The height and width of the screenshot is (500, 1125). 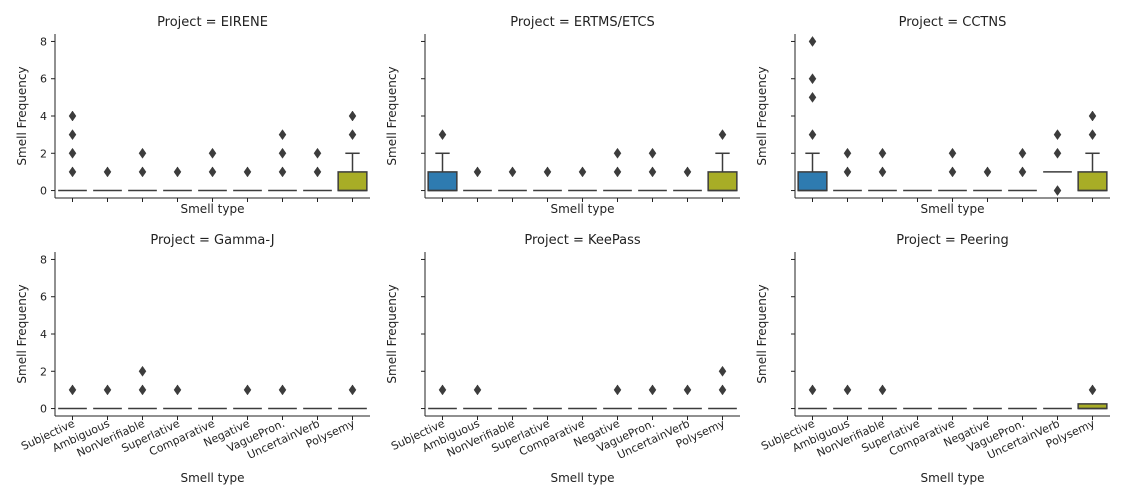 What do you see at coordinates (582, 240) in the screenshot?
I see `panel-title: Project = KeePass` at bounding box center [582, 240].